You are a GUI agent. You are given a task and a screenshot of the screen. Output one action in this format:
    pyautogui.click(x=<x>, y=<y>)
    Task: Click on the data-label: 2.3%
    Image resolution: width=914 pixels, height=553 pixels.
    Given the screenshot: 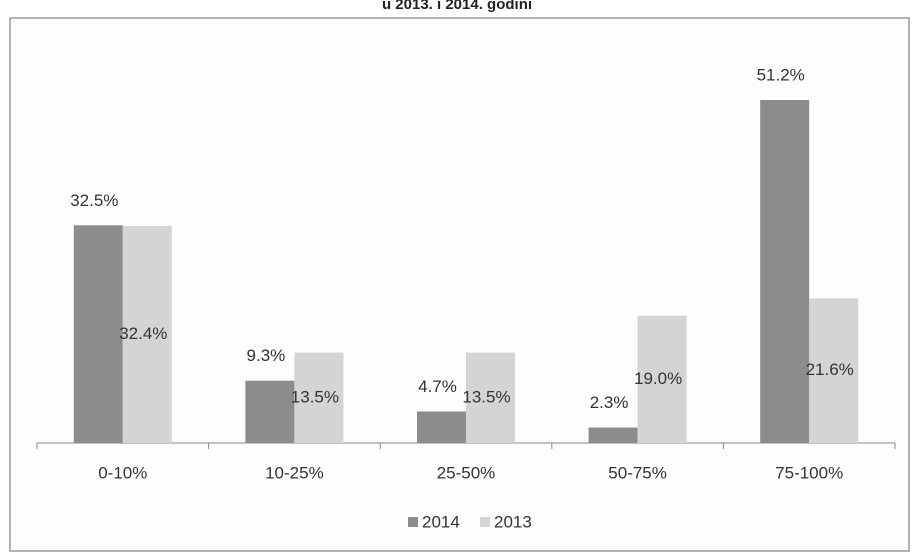 What is the action you would take?
    pyautogui.click(x=609, y=402)
    